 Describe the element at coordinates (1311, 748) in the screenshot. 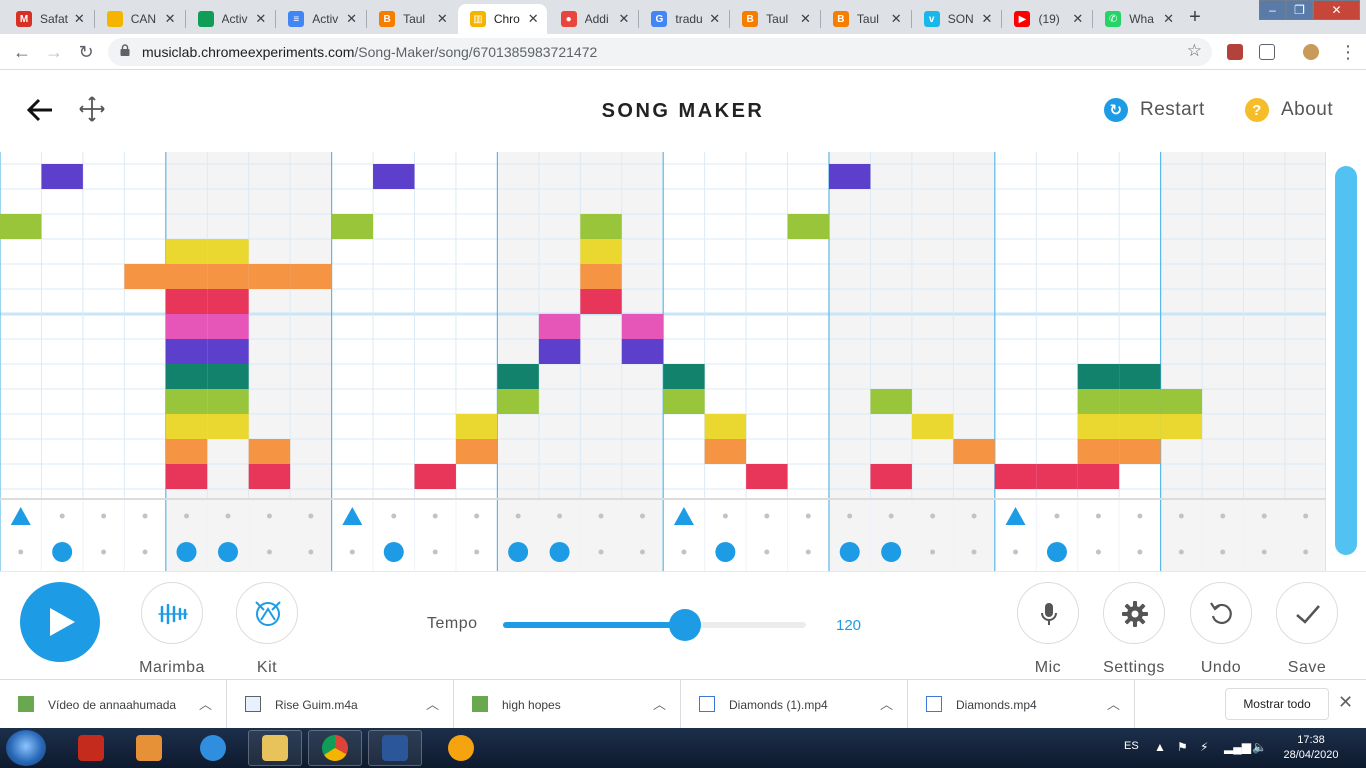

I see `system-clock: 17:38 28/04/2020` at that location.